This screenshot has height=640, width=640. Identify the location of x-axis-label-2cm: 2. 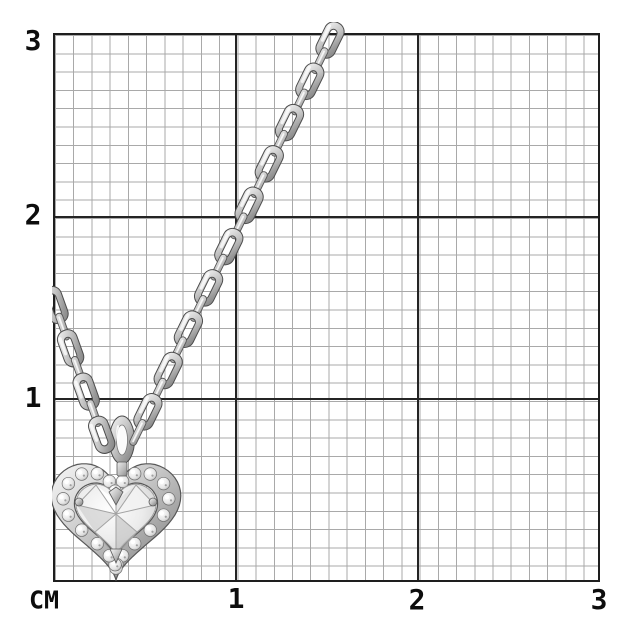
(417, 599).